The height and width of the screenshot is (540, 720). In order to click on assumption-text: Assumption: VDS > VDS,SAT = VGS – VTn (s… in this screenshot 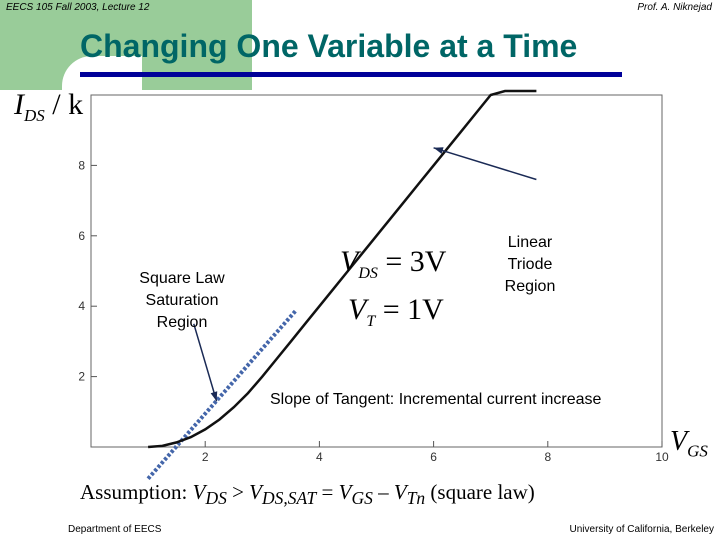, I will do `click(307, 494)`.